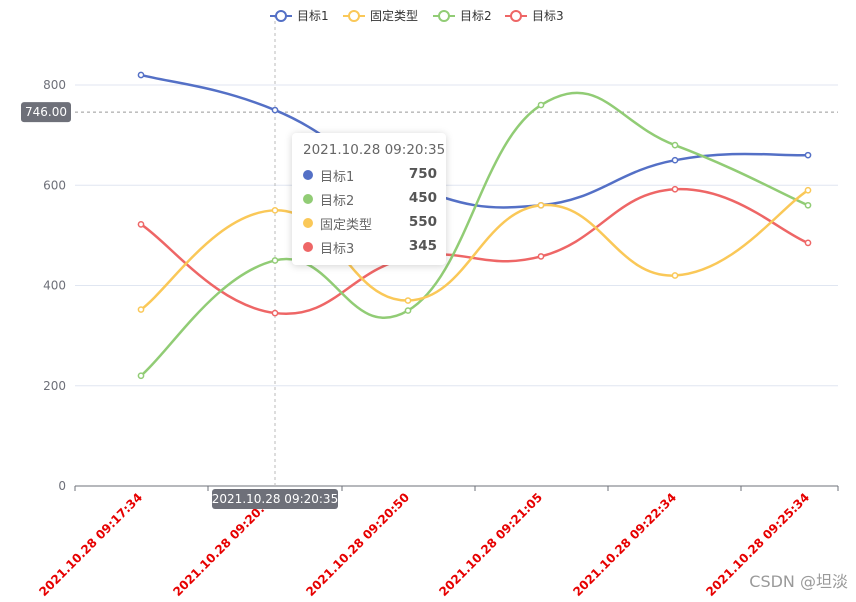 This screenshot has height=602, width=856. What do you see at coordinates (370, 247) in the screenshot?
I see `tooltip-row-4: 目标3 345` at bounding box center [370, 247].